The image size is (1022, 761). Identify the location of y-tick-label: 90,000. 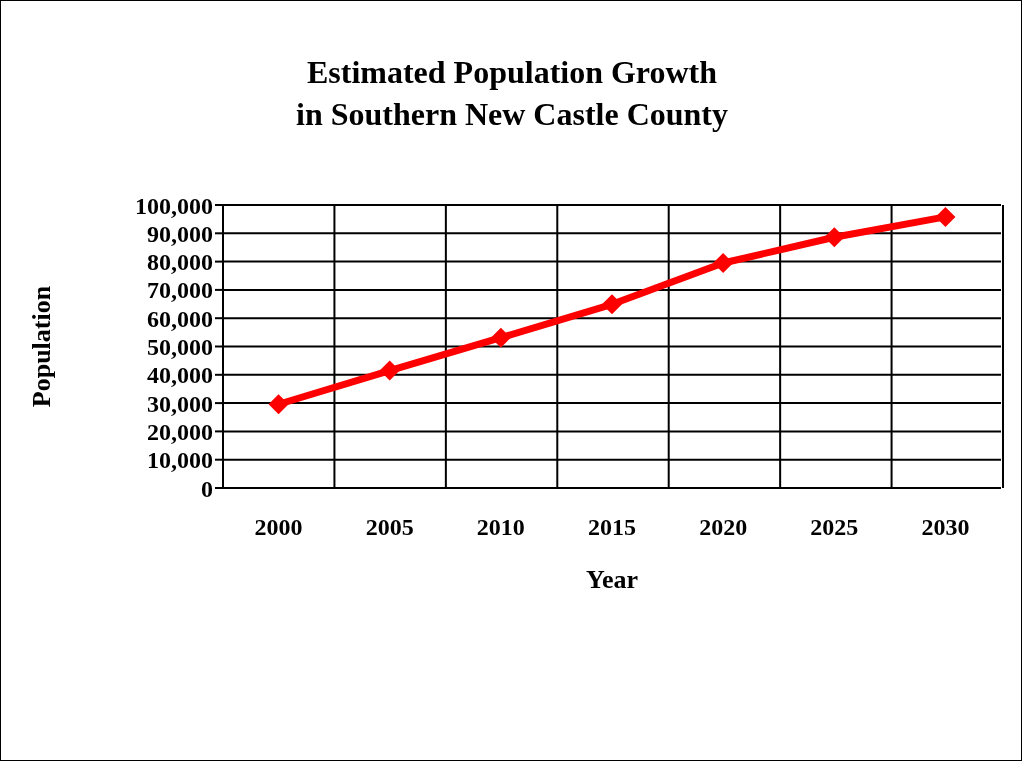
(180, 233).